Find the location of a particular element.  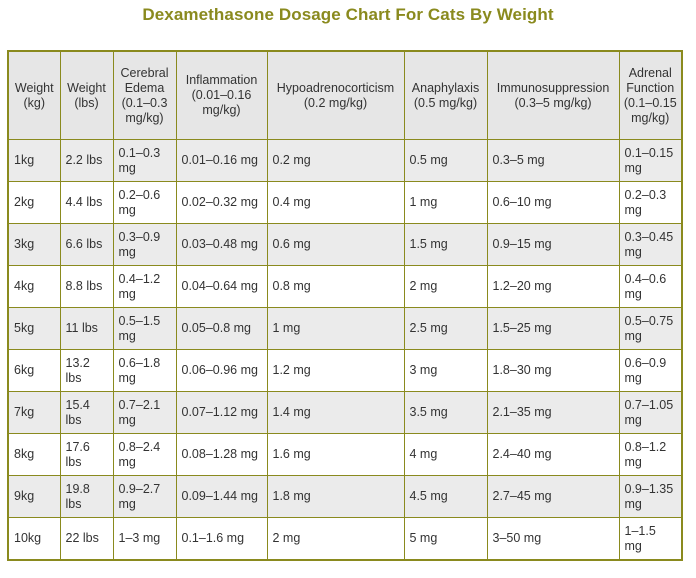

column-header-weight-kg: Weight (kg) is located at coordinates (34, 95).